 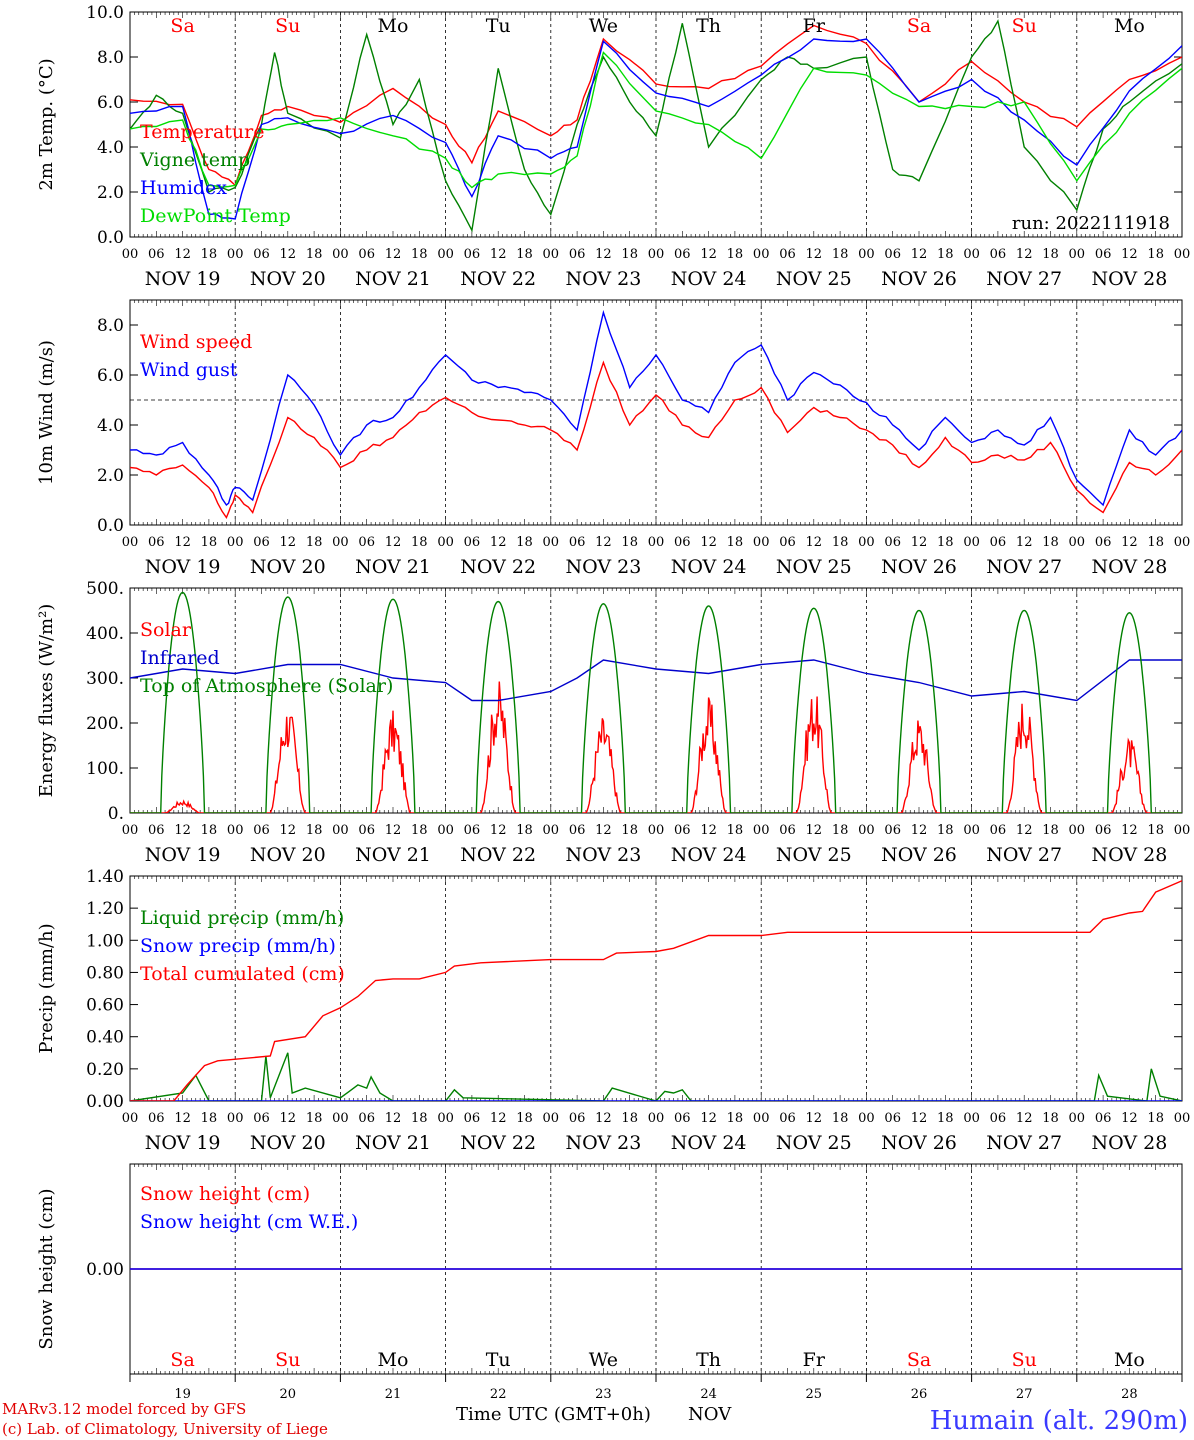 I want to click on weekday-label: We, so click(x=603, y=1360).